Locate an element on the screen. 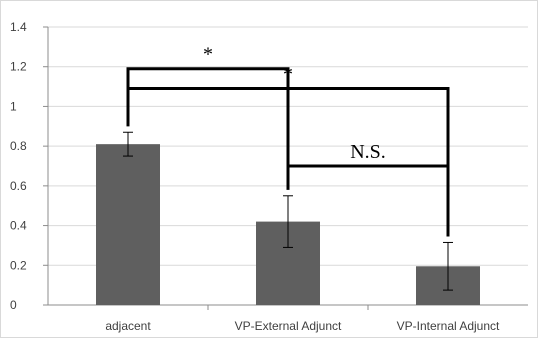  y-tick-label: 0.2 is located at coordinates (18, 265).